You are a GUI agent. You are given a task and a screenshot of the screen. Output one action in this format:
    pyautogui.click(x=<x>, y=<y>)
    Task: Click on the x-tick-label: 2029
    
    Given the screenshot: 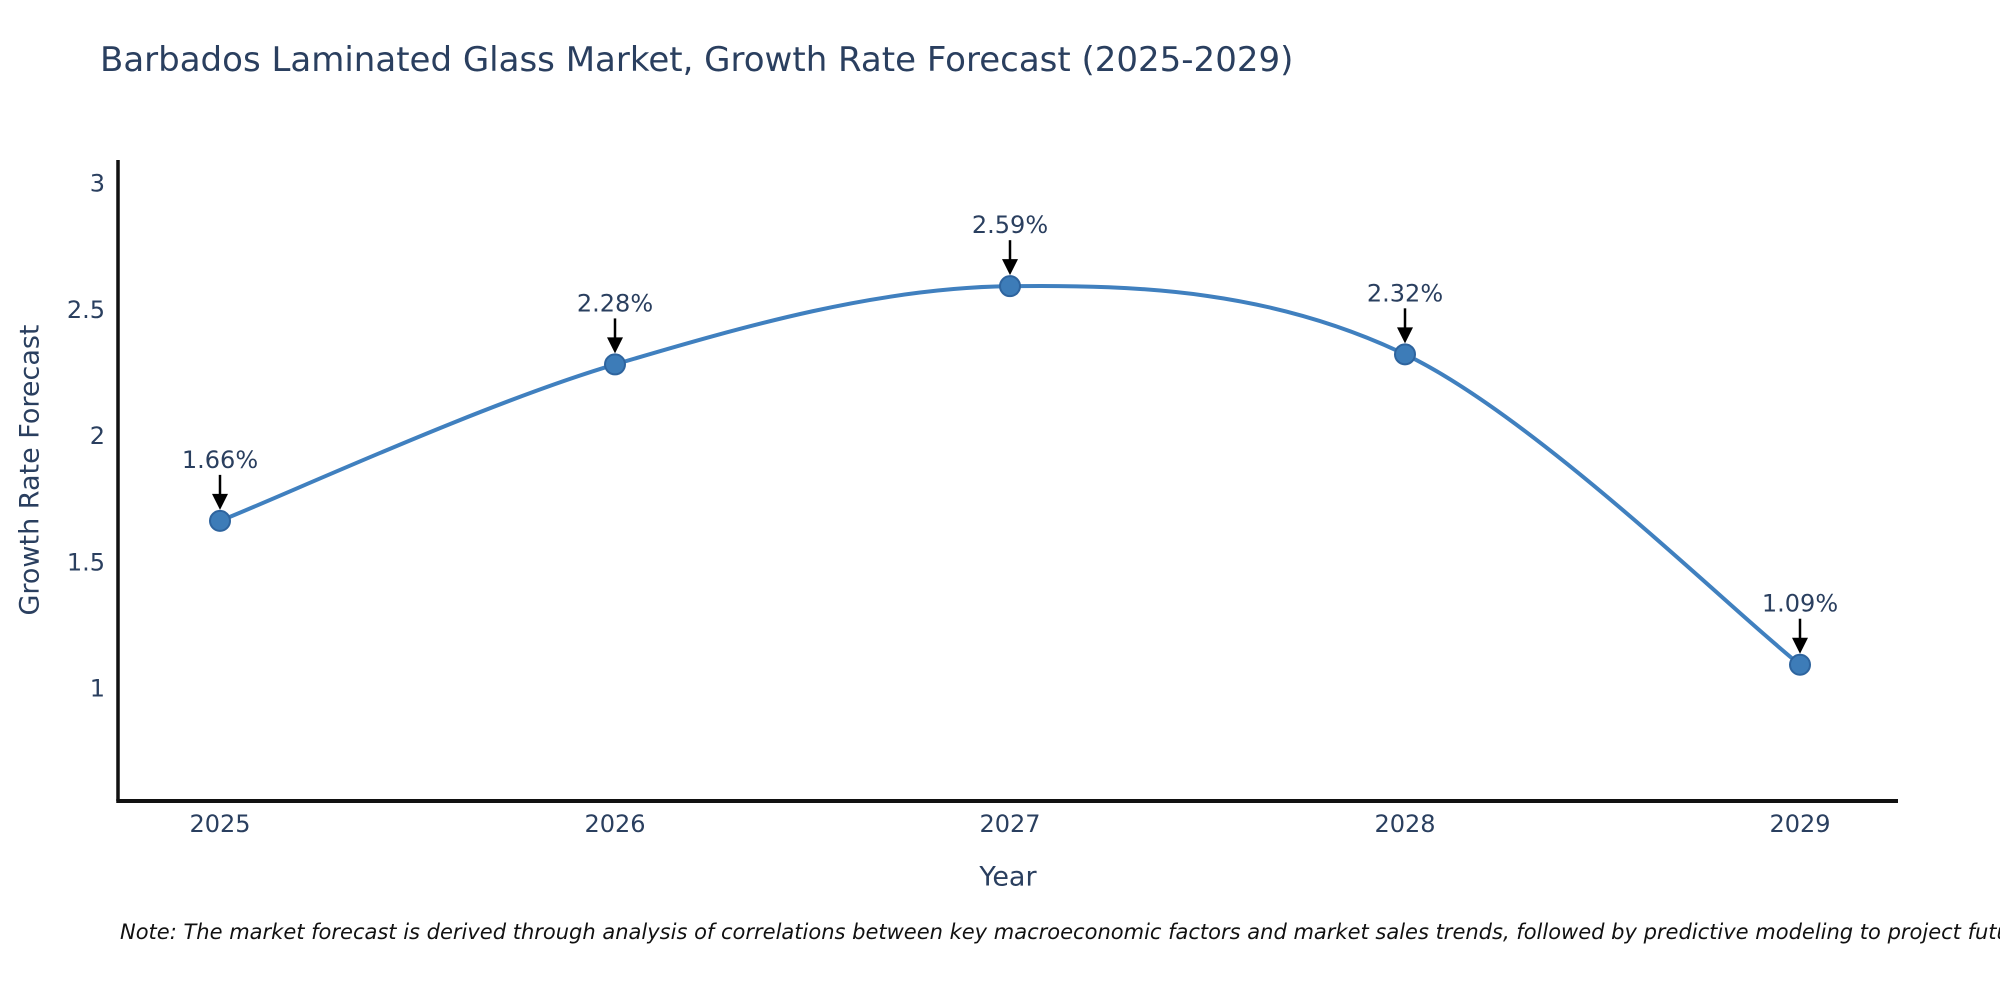 What is the action you would take?
    pyautogui.click(x=1799, y=824)
    